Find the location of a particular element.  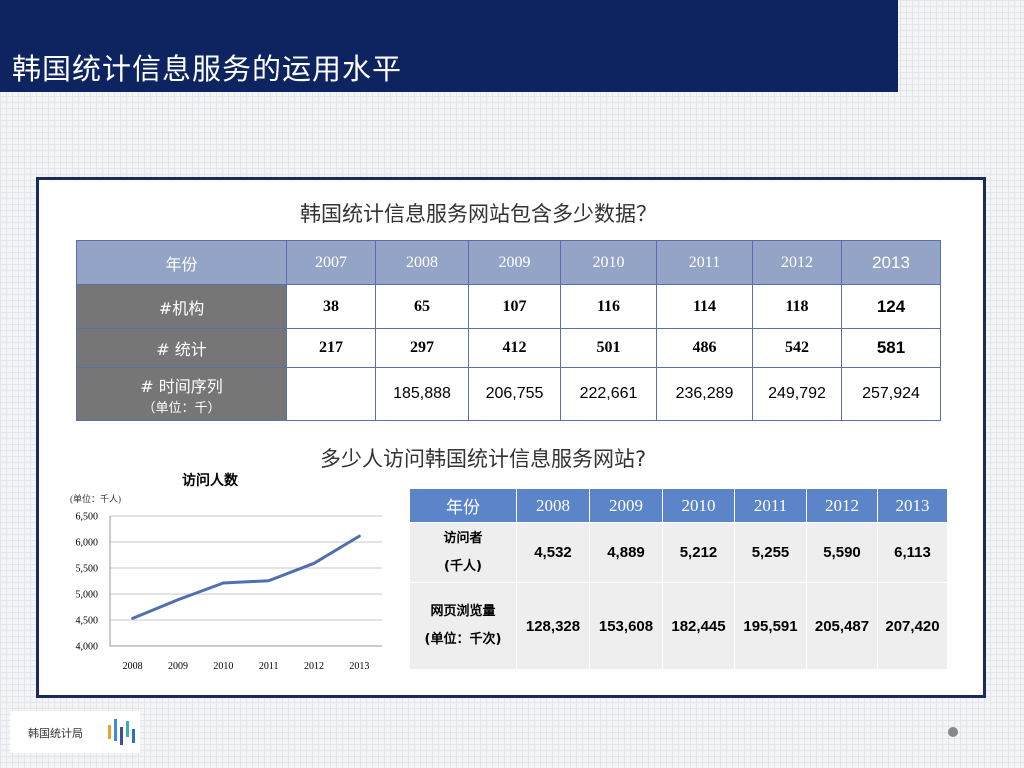

table-cell: 205,487 is located at coordinates (842, 626).